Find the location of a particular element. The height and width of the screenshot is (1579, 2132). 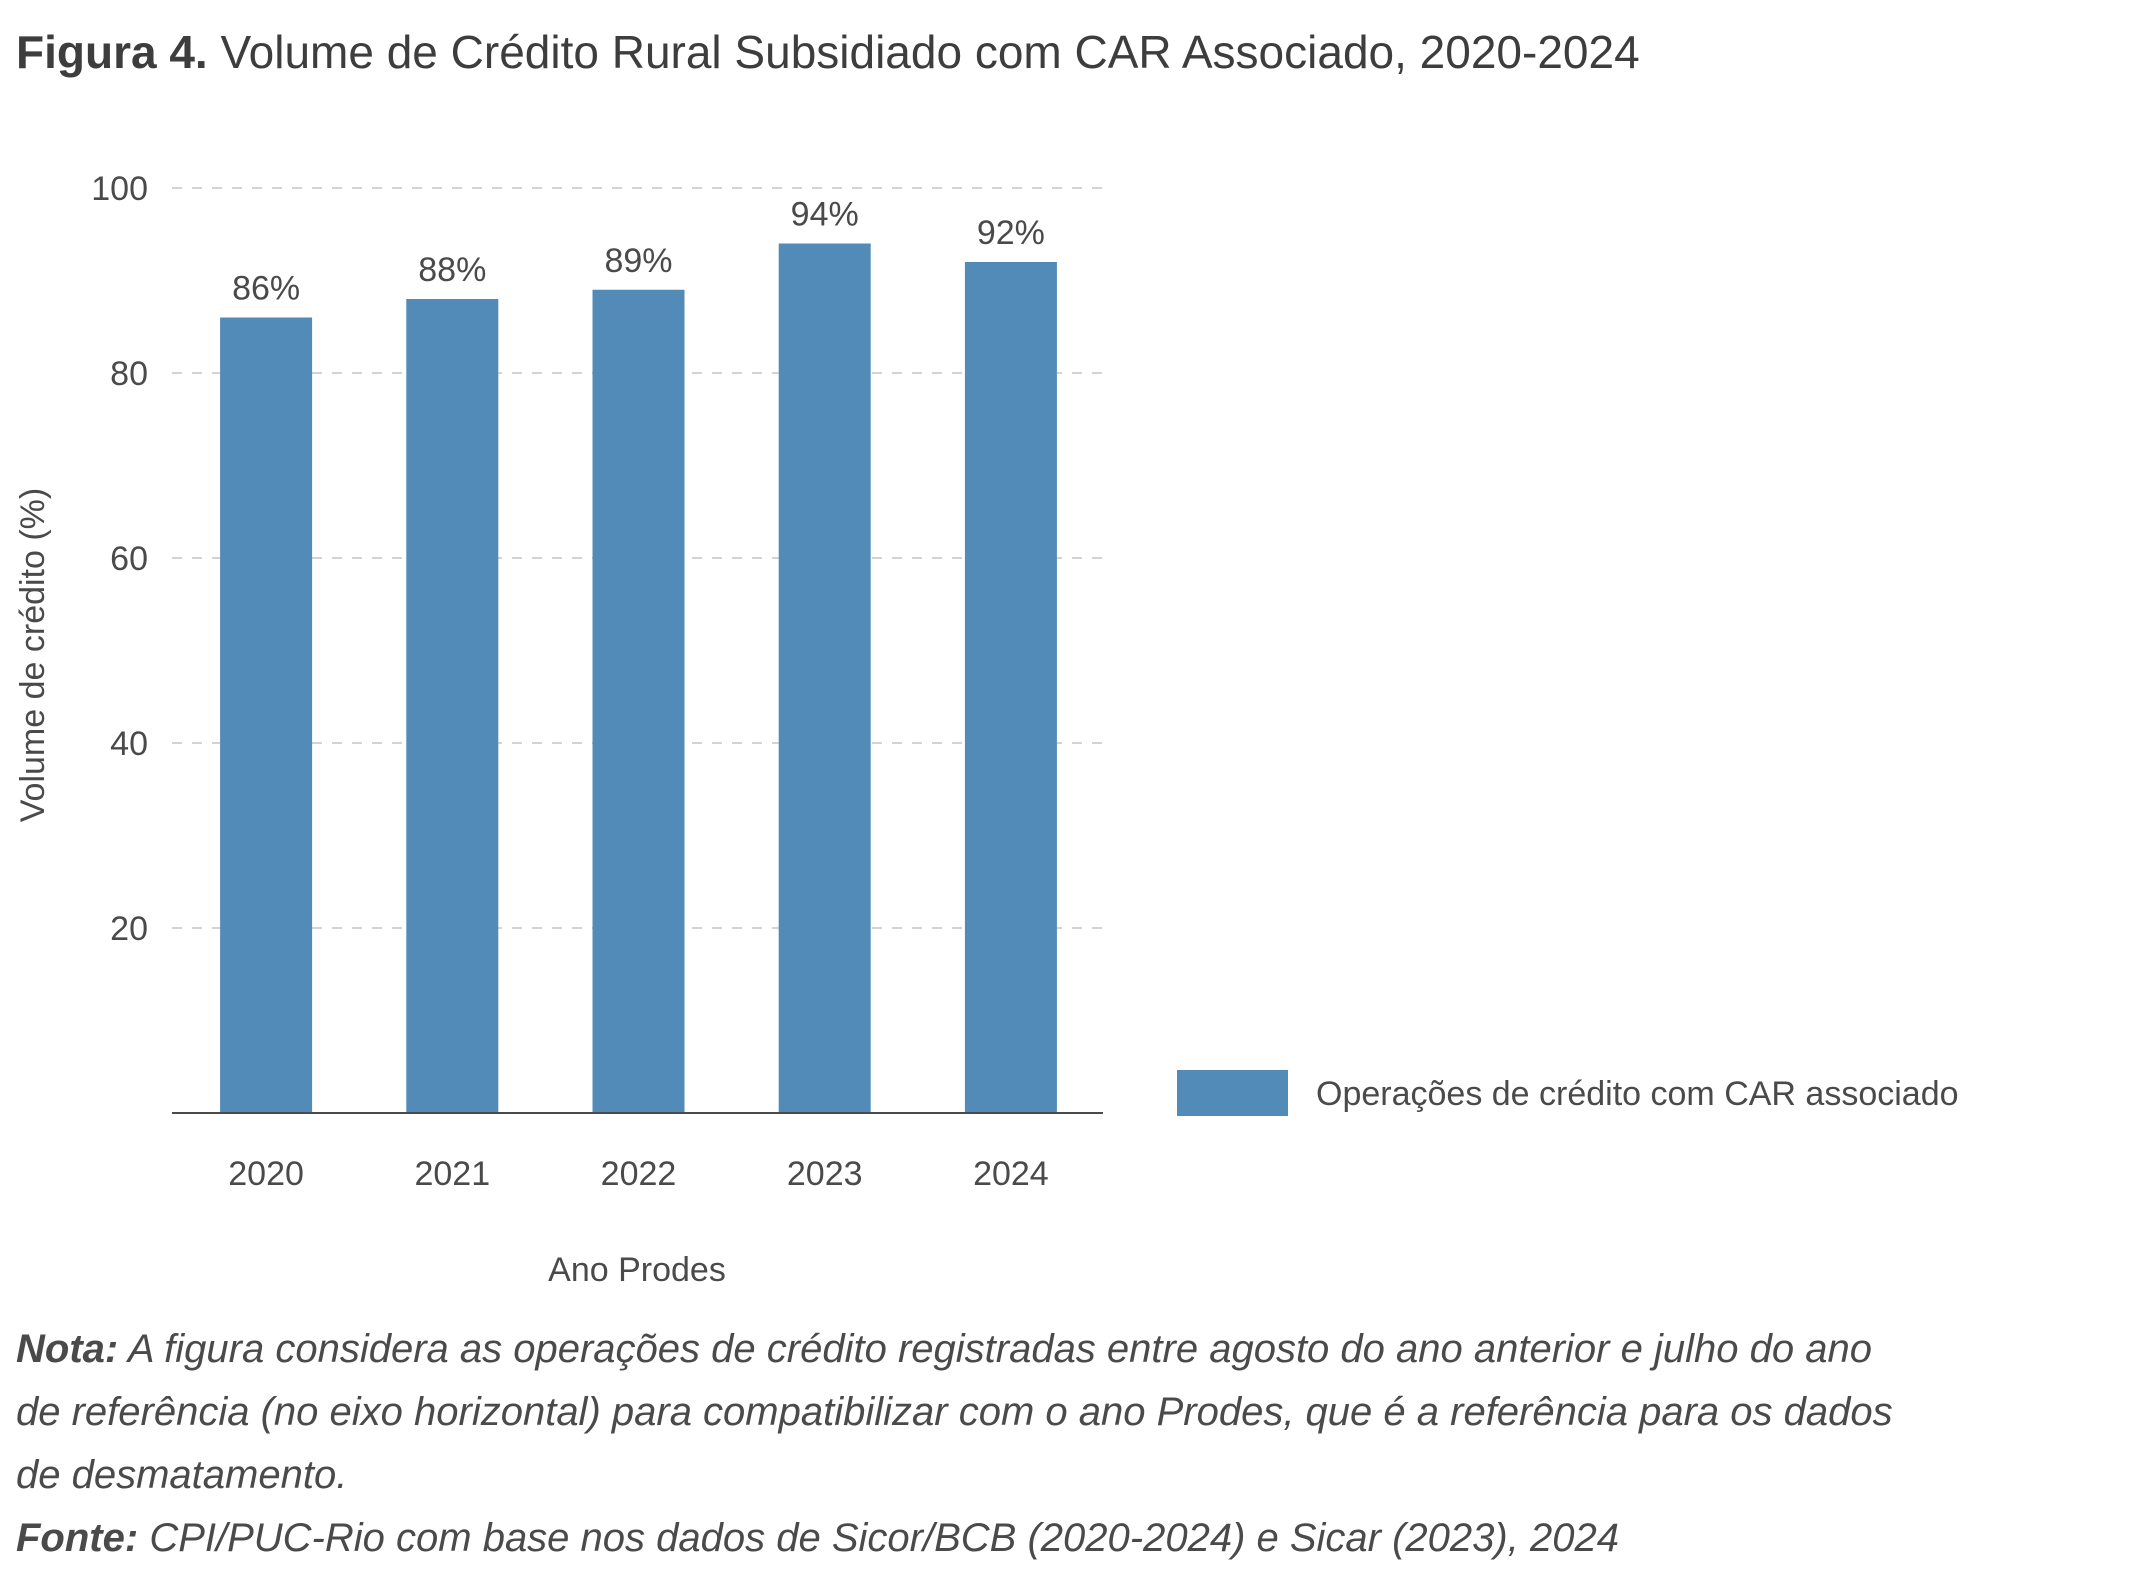

x-tick-label: 2024 is located at coordinates (1011, 1174).